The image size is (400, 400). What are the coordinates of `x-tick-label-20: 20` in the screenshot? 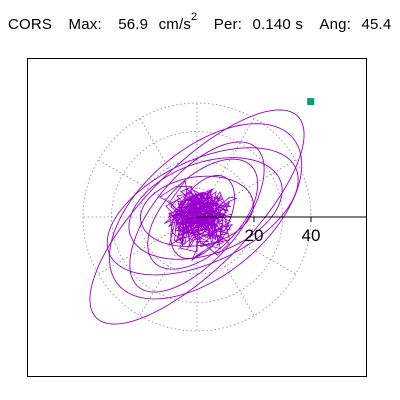 It's located at (254, 235).